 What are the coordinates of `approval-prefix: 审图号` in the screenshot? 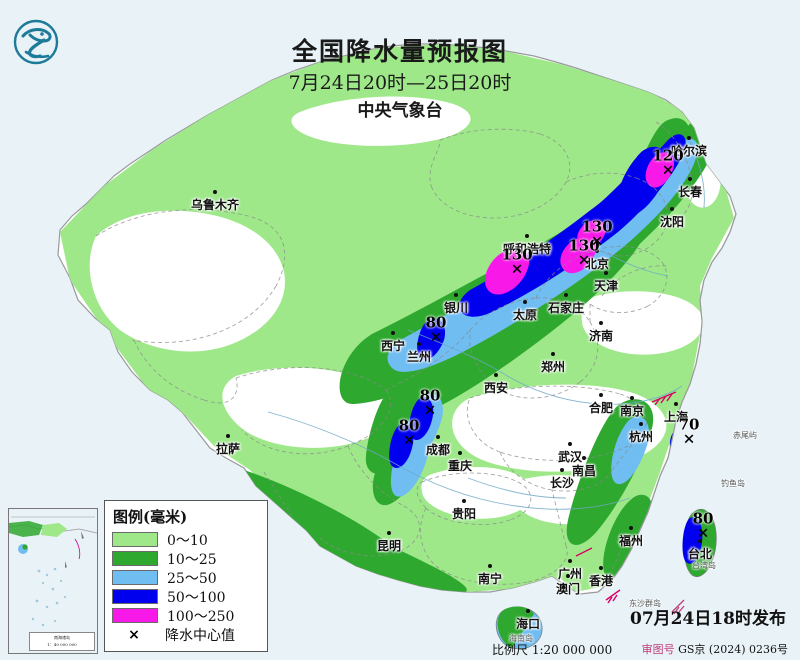 It's located at (658, 649).